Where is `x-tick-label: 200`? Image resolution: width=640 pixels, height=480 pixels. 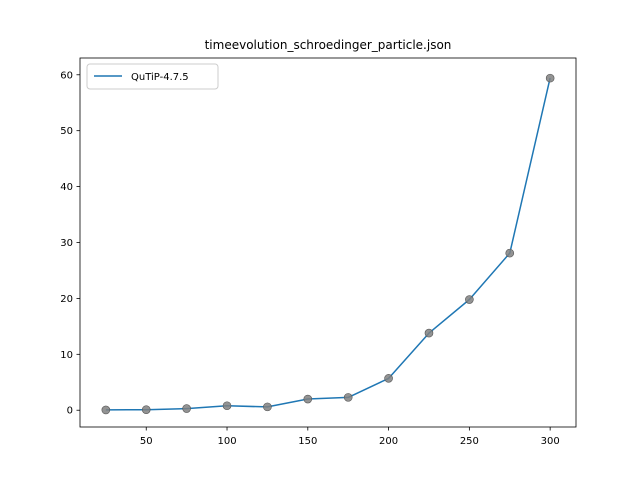
x-tick-label: 200 is located at coordinates (388, 441).